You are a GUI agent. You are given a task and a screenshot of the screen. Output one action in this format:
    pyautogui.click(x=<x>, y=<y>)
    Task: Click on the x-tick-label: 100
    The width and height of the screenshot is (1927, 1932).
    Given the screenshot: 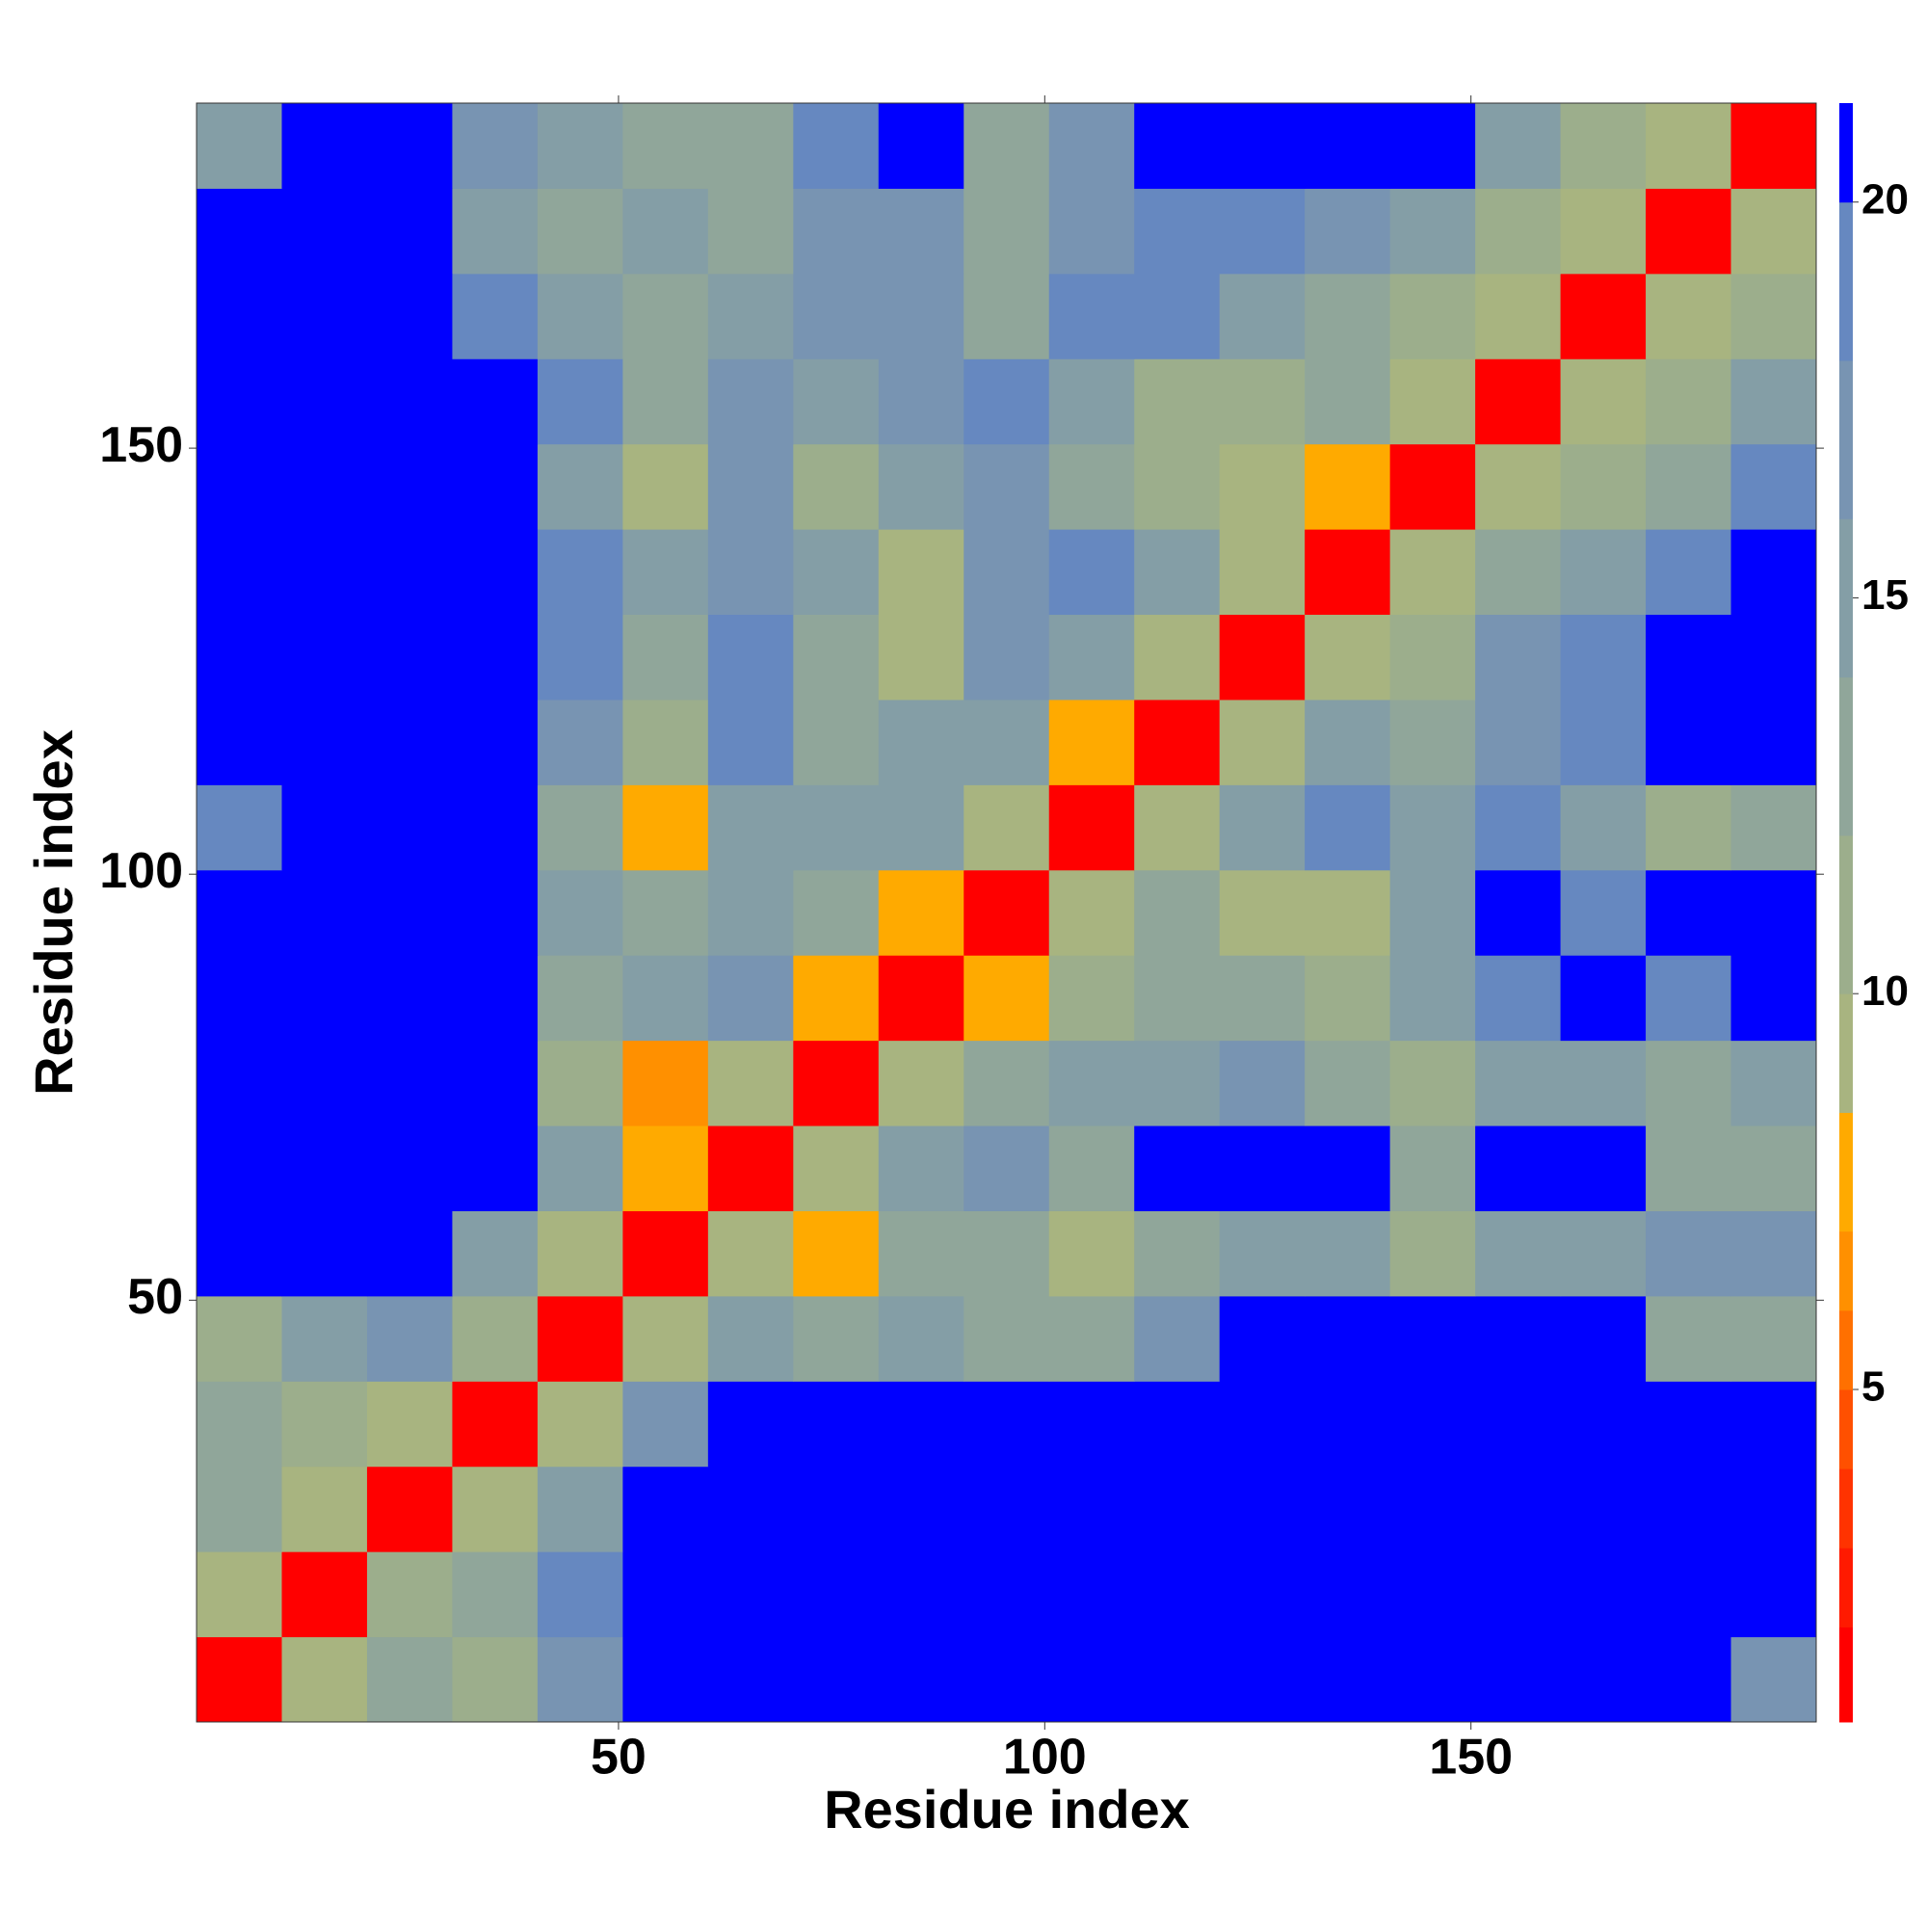 What is the action you would take?
    pyautogui.click(x=1045, y=1758)
    